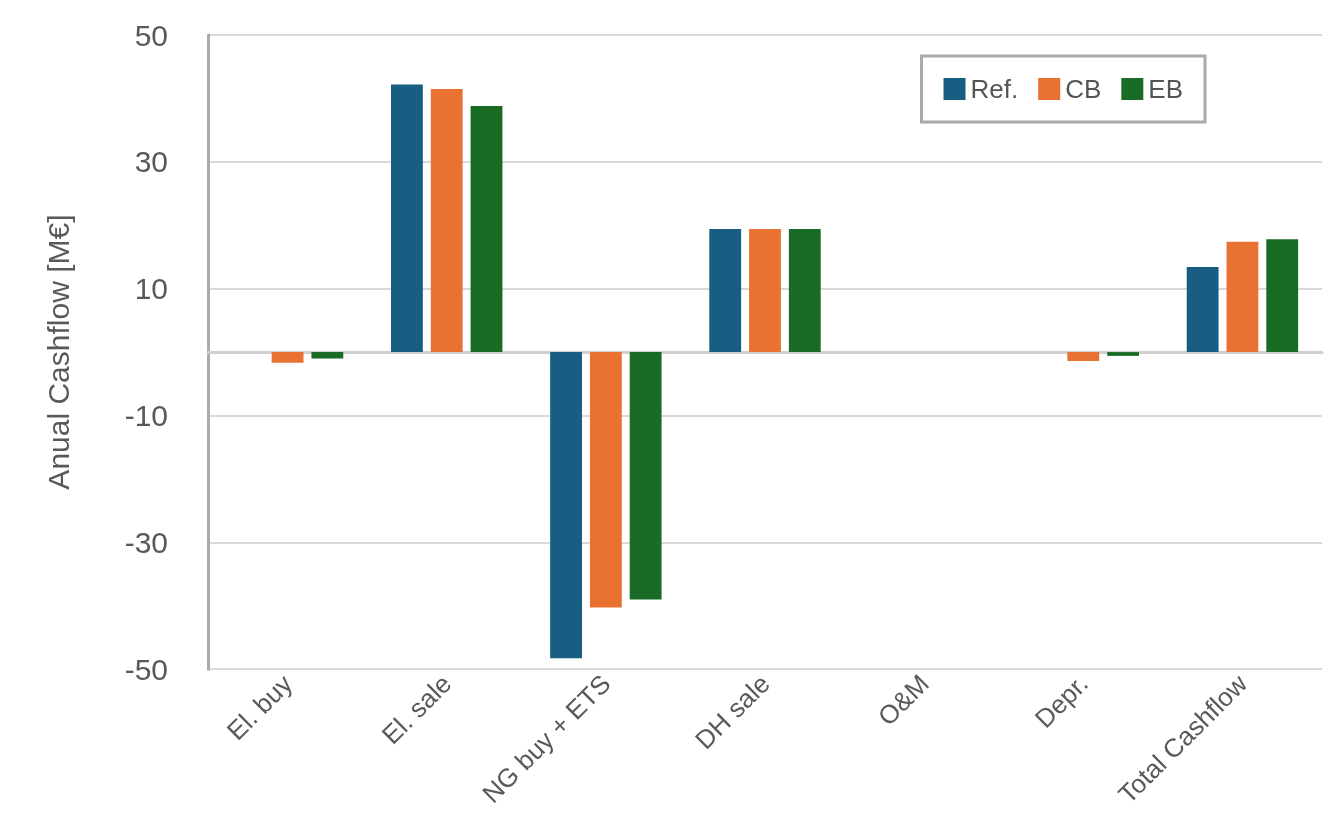 The height and width of the screenshot is (818, 1338). I want to click on y-tick-label: -30, so click(146, 542).